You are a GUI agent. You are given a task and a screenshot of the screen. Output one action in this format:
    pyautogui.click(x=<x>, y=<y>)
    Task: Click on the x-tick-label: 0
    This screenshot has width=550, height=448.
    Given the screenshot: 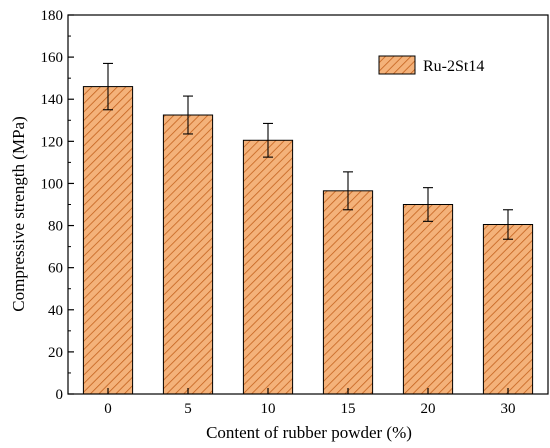 What is the action you would take?
    pyautogui.click(x=108, y=409)
    